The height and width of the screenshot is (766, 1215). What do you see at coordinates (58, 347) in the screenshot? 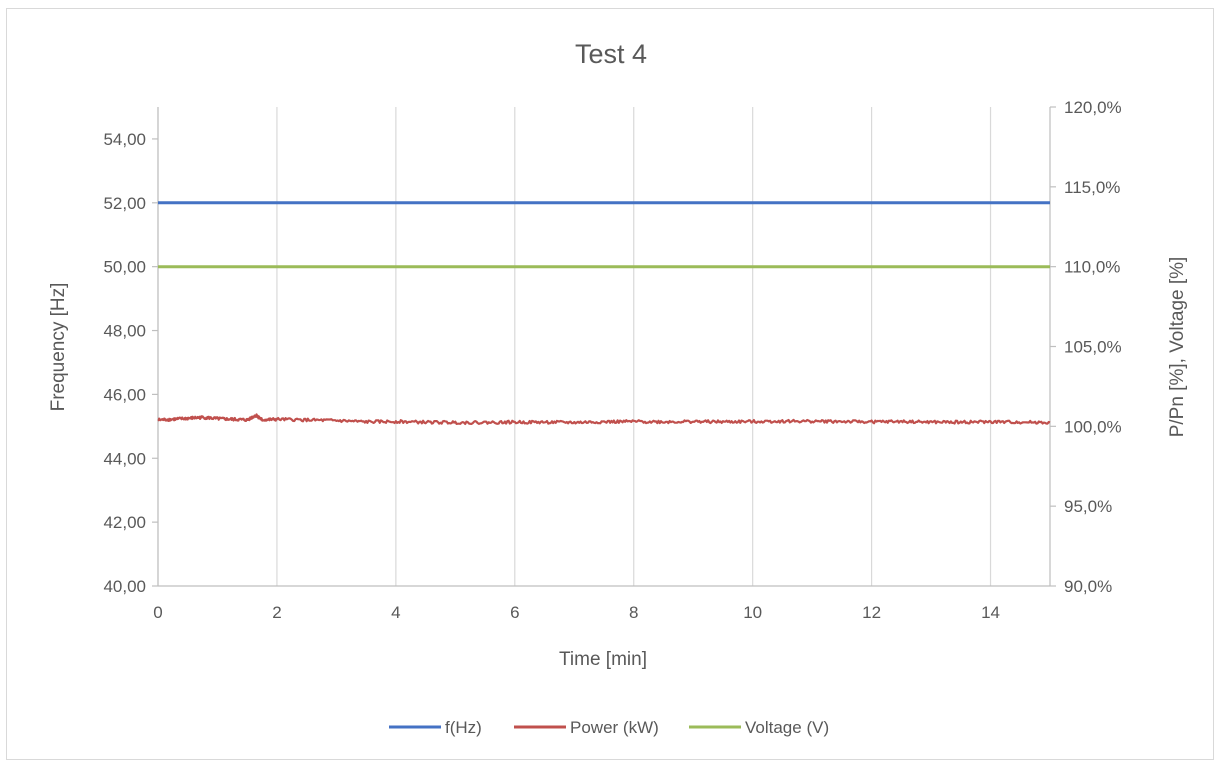
I see `y-axis-title: Frequency [Hz]` at bounding box center [58, 347].